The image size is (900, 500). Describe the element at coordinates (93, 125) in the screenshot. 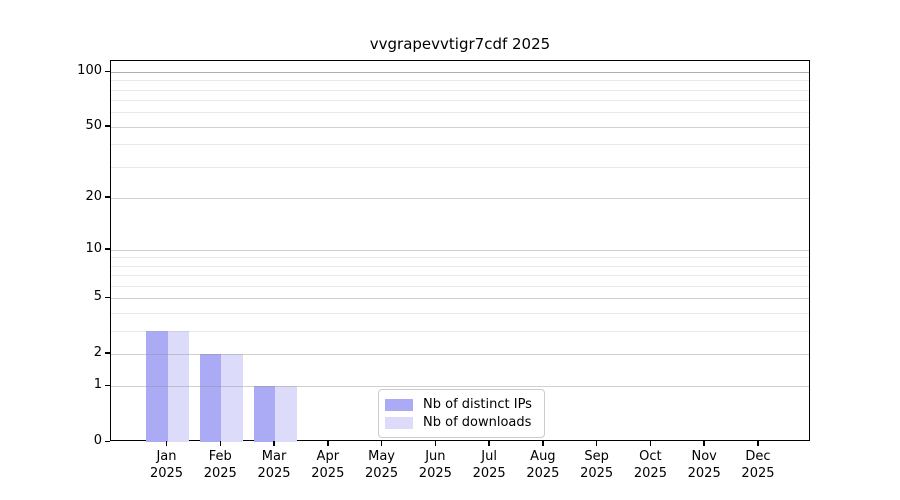

I see `y-tick-label: 50` at that location.